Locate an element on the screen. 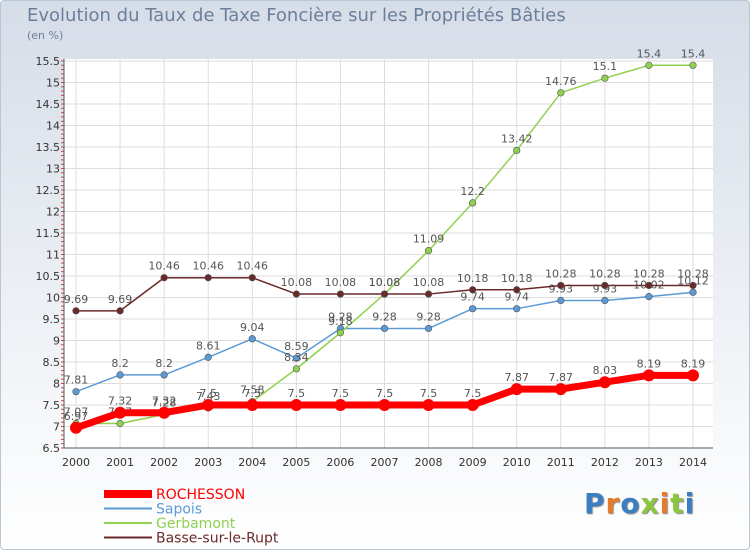  y-tick-label: 14 is located at coordinates (53, 126).